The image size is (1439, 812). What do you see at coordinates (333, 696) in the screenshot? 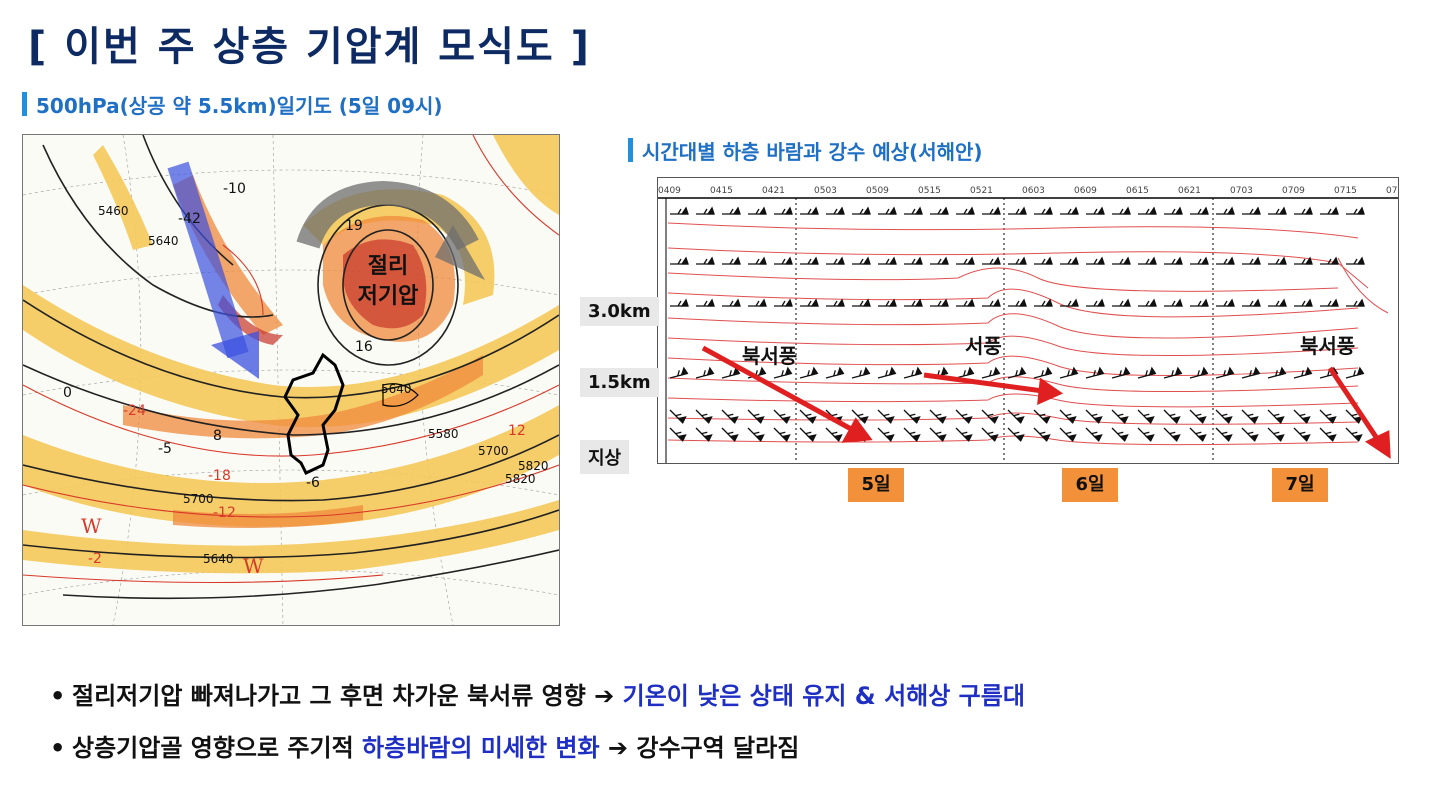
I see `bullet-1-text: 절리저기압 빠져나가고 그 후면 차가운 북서류 영향` at bounding box center [333, 696].